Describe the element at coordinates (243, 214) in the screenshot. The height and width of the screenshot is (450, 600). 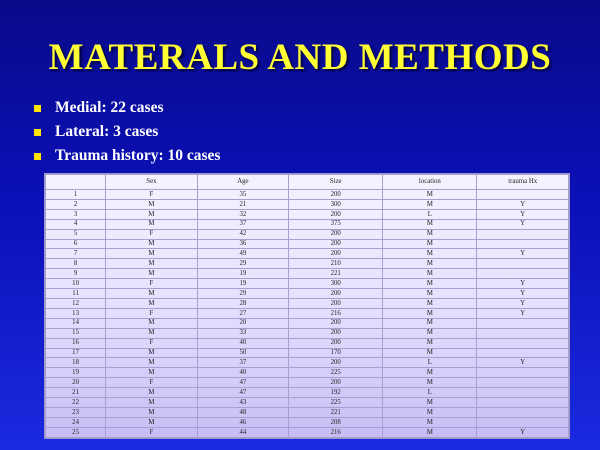
I see `cell-age: 32` at that location.